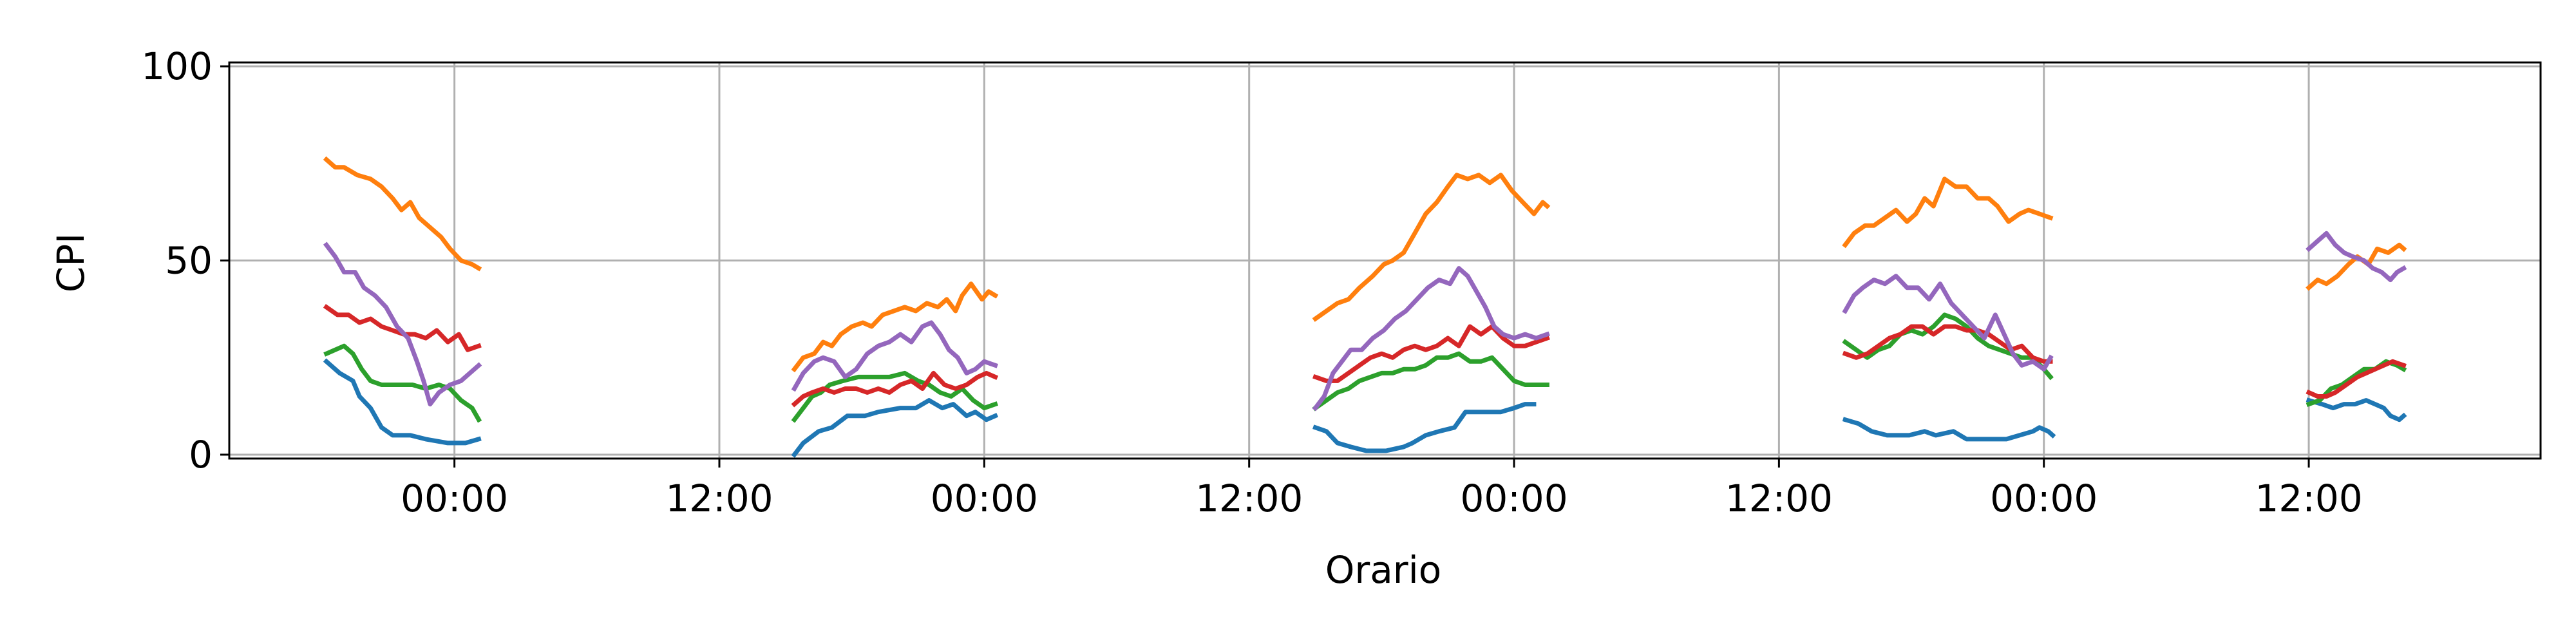 This screenshot has width=2576, height=644. I want to click on y-tick-label: 50, so click(189, 261).